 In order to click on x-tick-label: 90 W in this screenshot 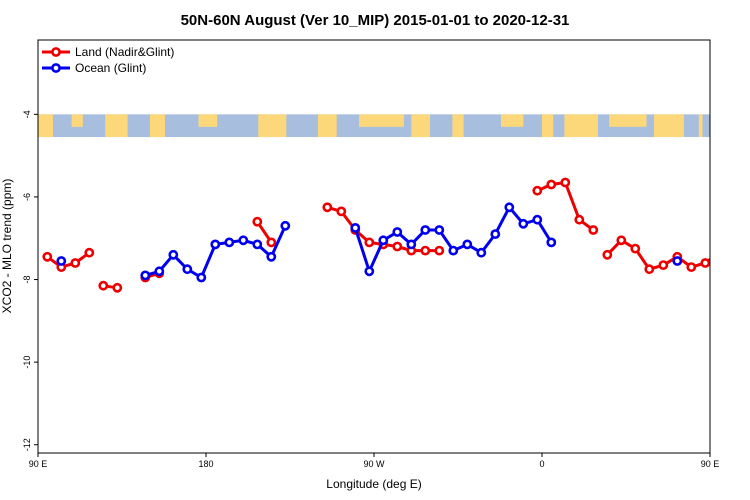, I will do `click(374, 464)`.